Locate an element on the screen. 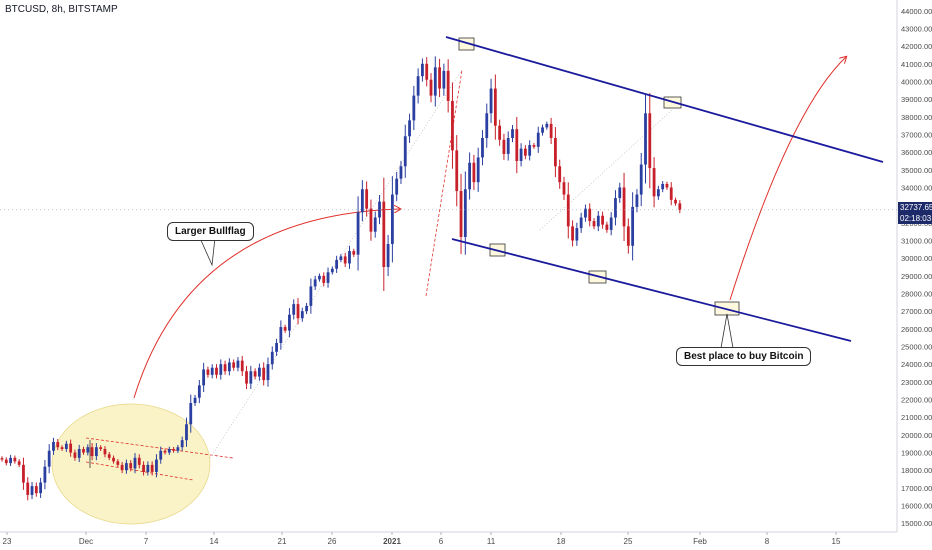 The width and height of the screenshot is (932, 550). y-tick-label: 22000.00 is located at coordinates (916, 400).